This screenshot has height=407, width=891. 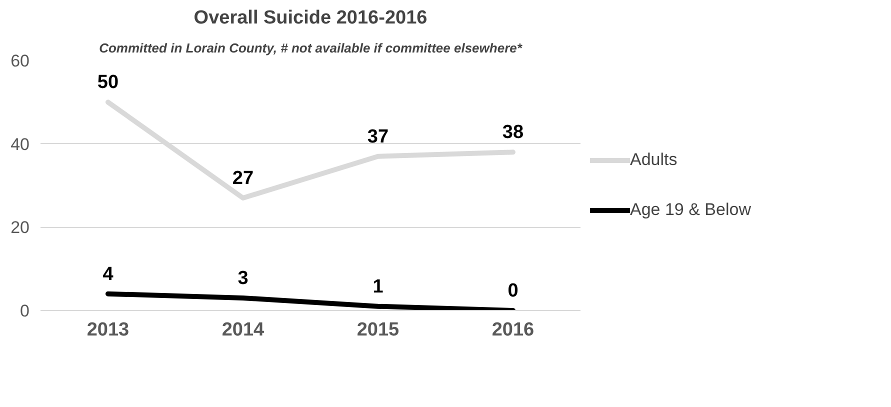 What do you see at coordinates (108, 83) in the screenshot?
I see `data-label: 50` at bounding box center [108, 83].